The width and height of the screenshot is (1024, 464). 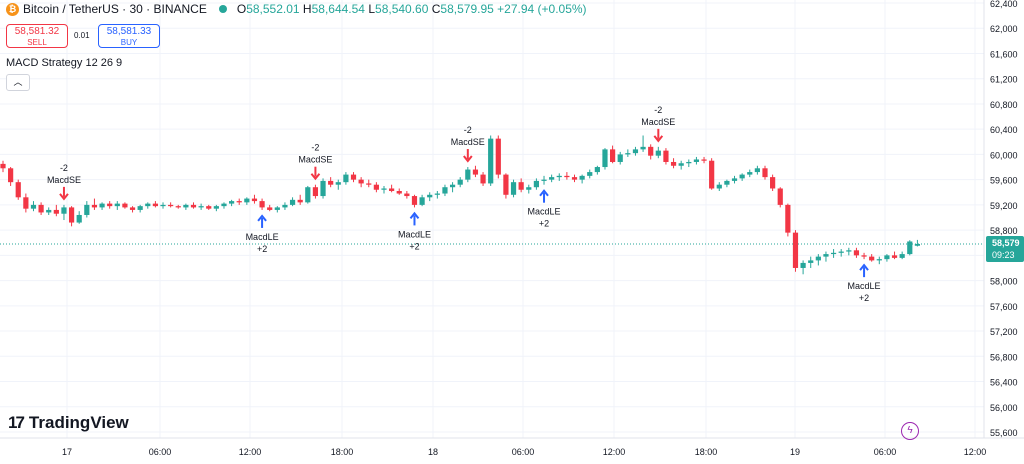 What do you see at coordinates (262, 249) in the screenshot?
I see `signal-label: +2` at bounding box center [262, 249].